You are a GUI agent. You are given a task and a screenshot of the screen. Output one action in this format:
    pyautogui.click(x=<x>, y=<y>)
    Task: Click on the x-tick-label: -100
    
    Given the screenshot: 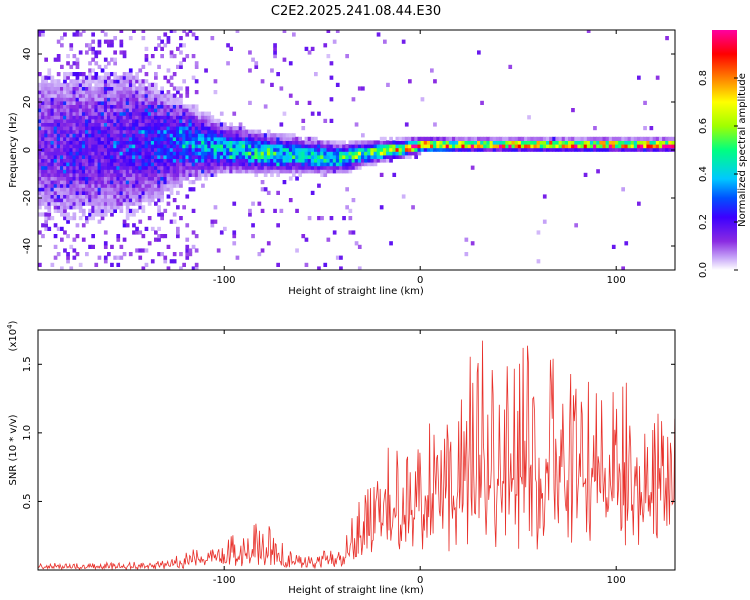 What is the action you would take?
    pyautogui.click(x=224, y=280)
    